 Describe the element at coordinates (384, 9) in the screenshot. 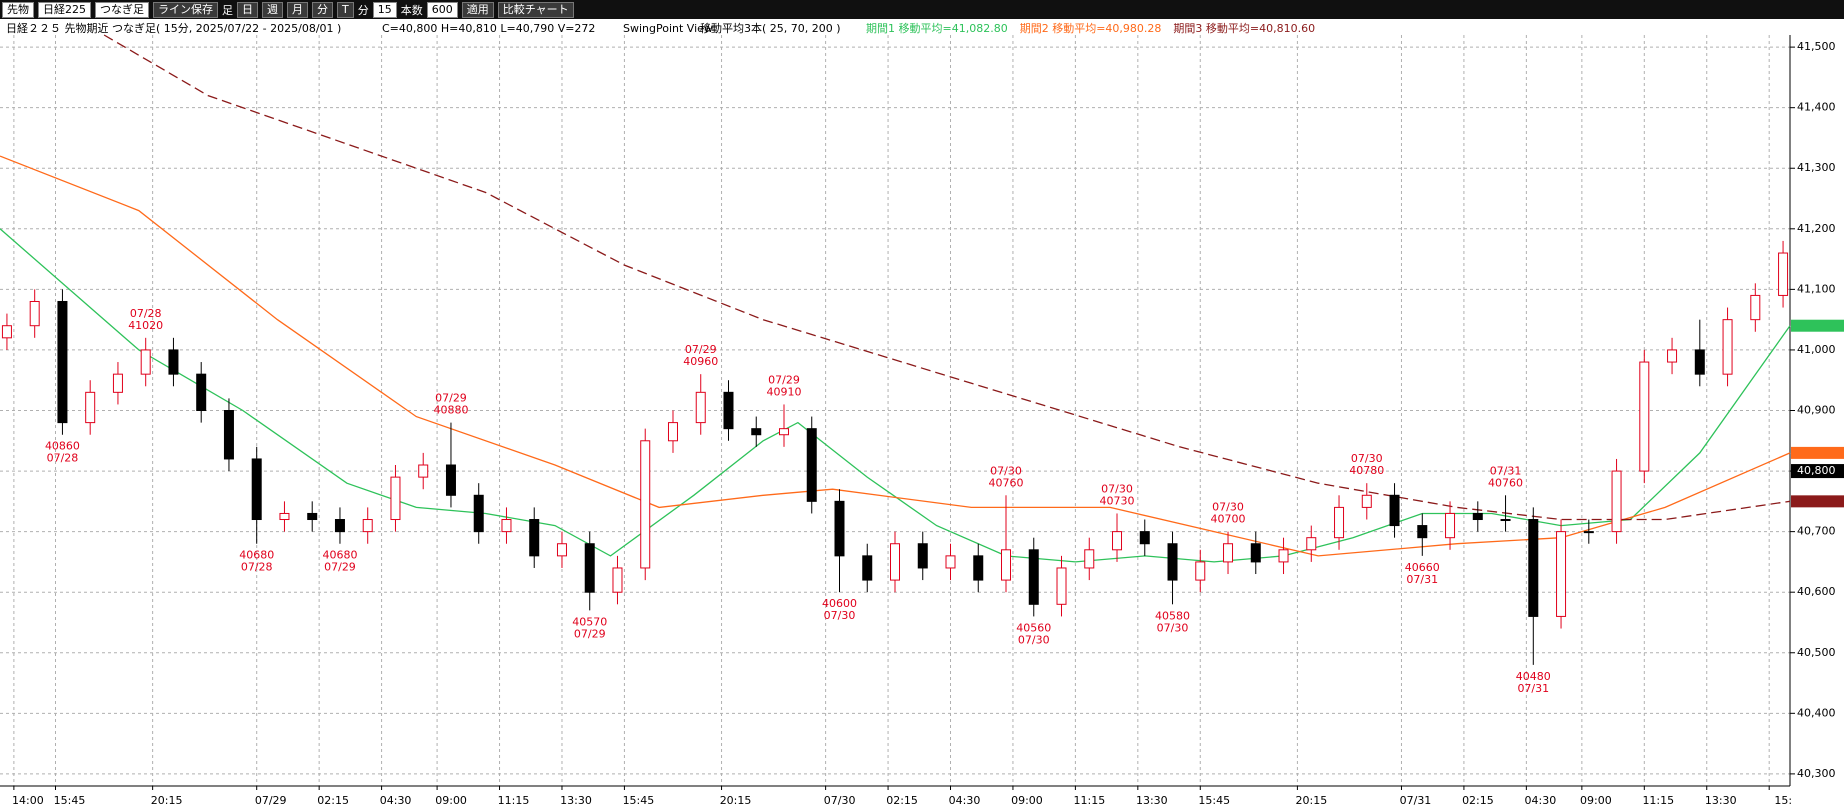

I see `interval-input: 15` at that location.